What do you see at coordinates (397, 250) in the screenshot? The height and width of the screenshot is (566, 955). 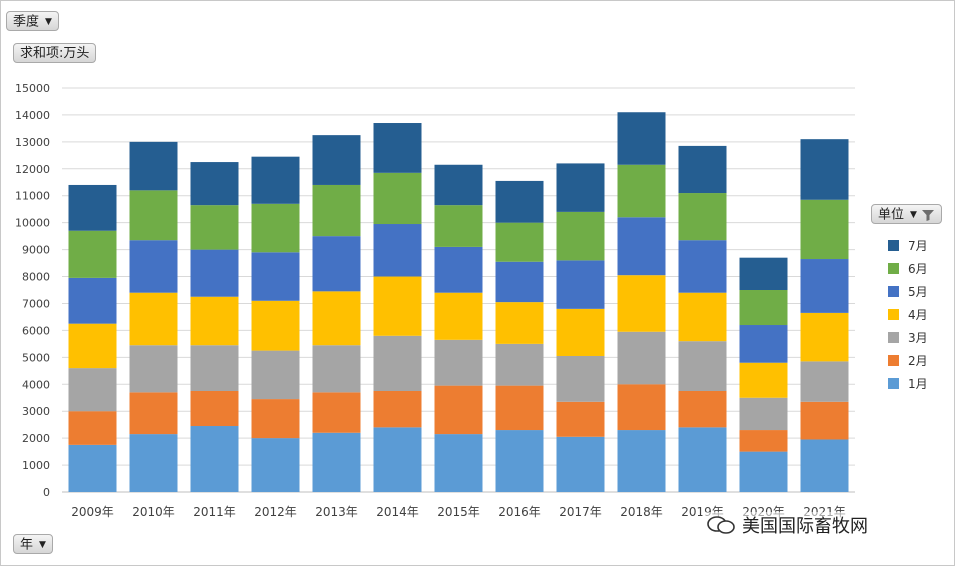 I see `bar-segment-5月-2014年` at bounding box center [397, 250].